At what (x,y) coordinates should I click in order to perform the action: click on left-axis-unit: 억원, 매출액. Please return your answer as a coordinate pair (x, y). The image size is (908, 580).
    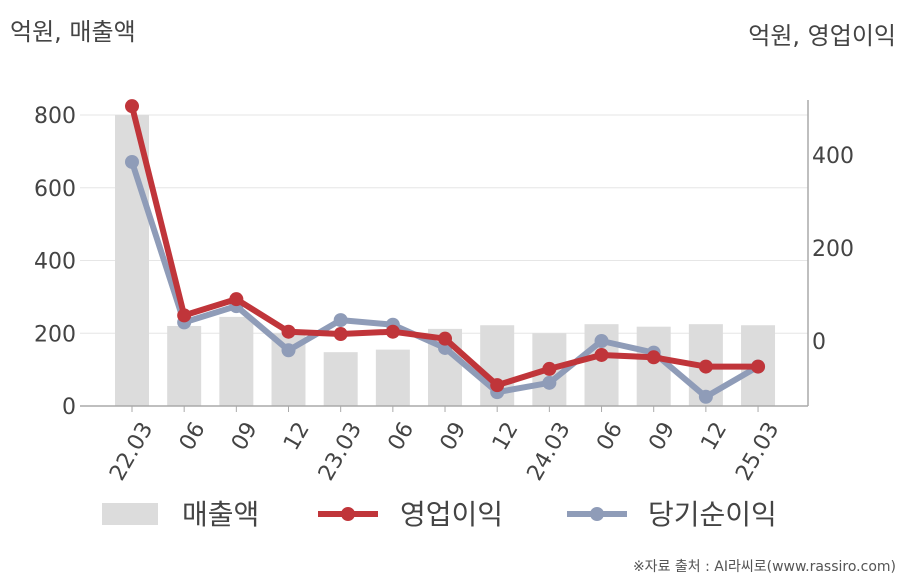
    Looking at the image, I should click on (73, 32).